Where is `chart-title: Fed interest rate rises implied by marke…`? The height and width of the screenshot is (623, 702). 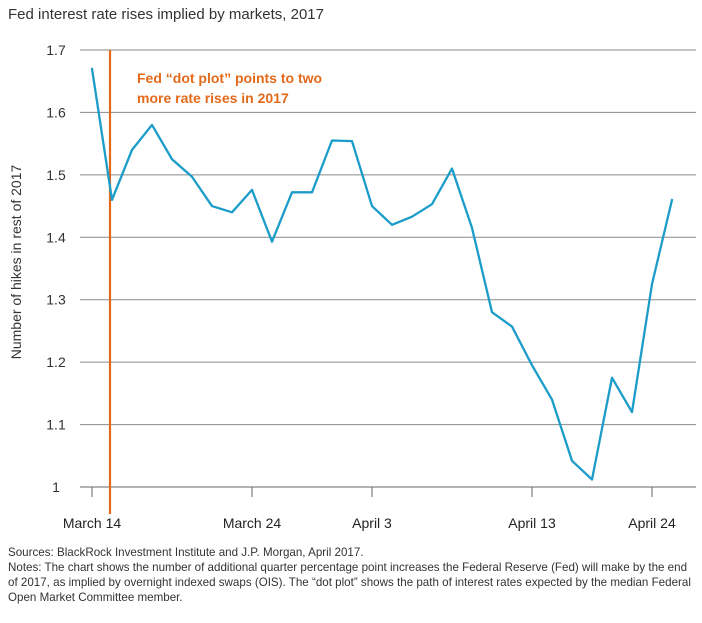
chart-title: Fed interest rate rises implied by marke… is located at coordinates (166, 14).